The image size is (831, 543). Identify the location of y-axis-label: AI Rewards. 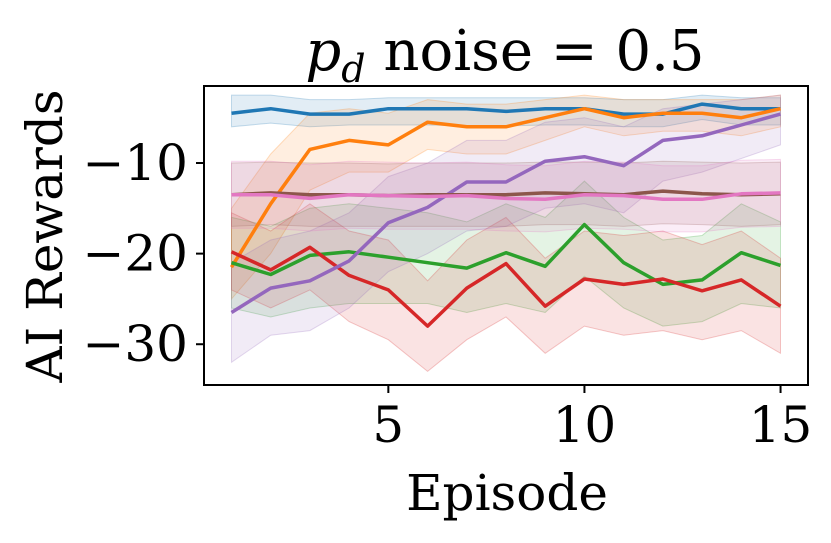
(45, 236).